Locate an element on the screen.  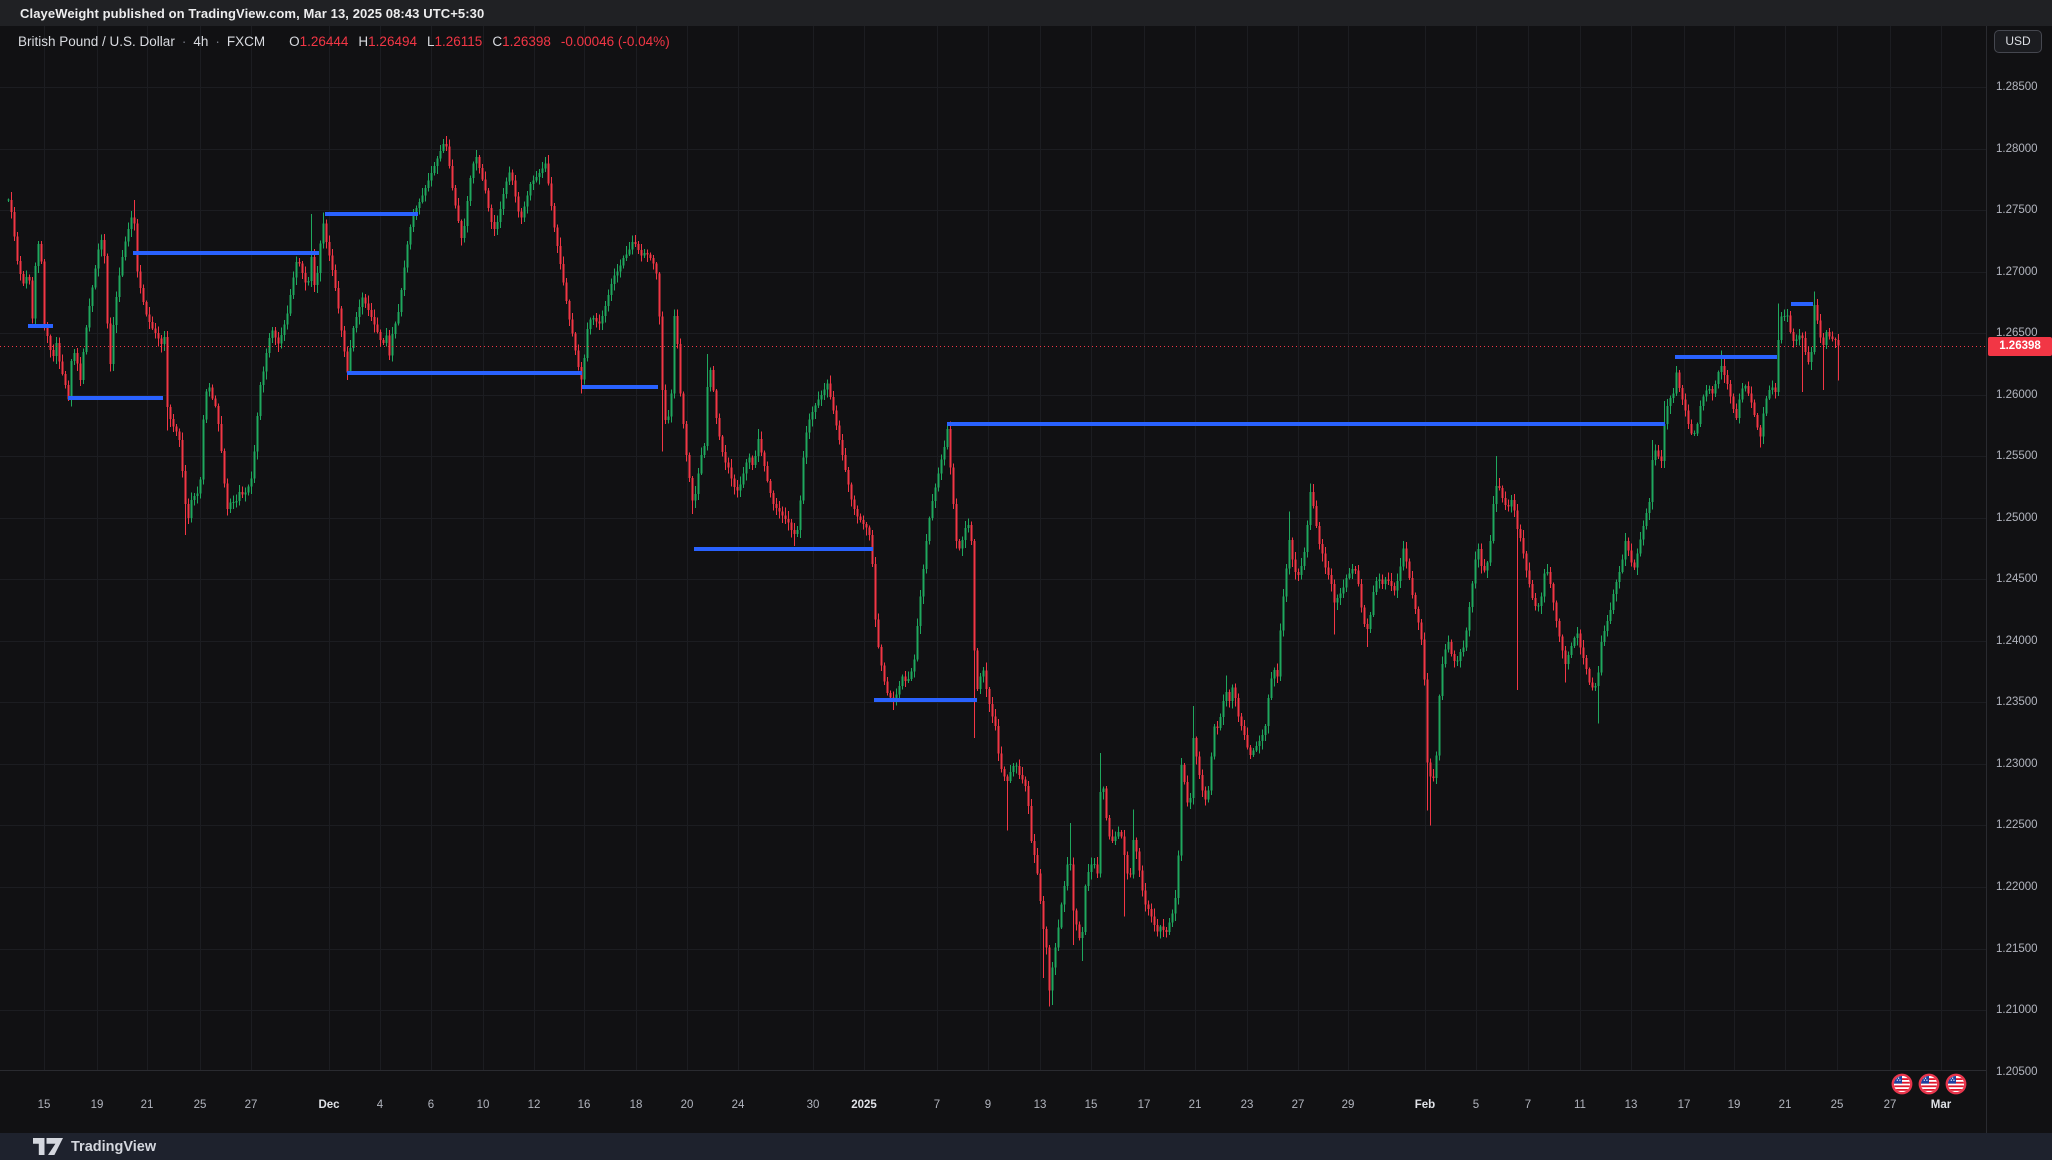
tradingview-brand-text: TradingView is located at coordinates (114, 1146).